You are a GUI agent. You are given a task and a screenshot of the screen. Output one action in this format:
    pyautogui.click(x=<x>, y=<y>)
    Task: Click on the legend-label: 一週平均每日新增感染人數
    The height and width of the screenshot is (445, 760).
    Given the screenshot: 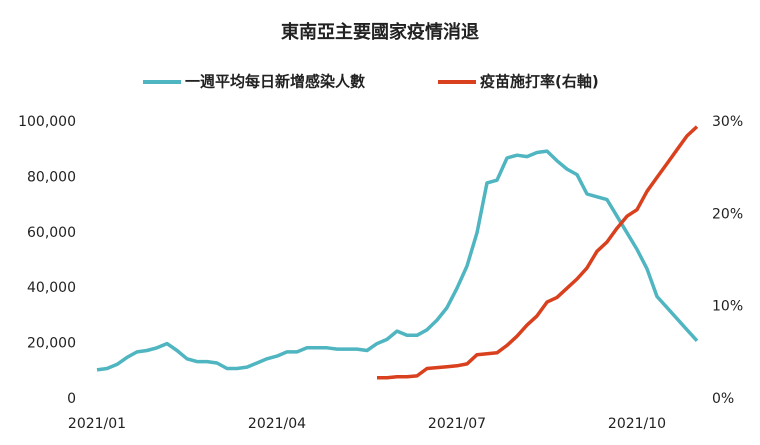 What is the action you would take?
    pyautogui.click(x=275, y=82)
    